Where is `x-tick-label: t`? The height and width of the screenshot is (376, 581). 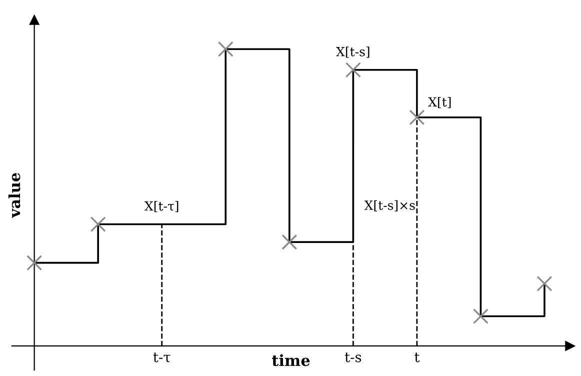 x-tick-label: t is located at coordinates (417, 357).